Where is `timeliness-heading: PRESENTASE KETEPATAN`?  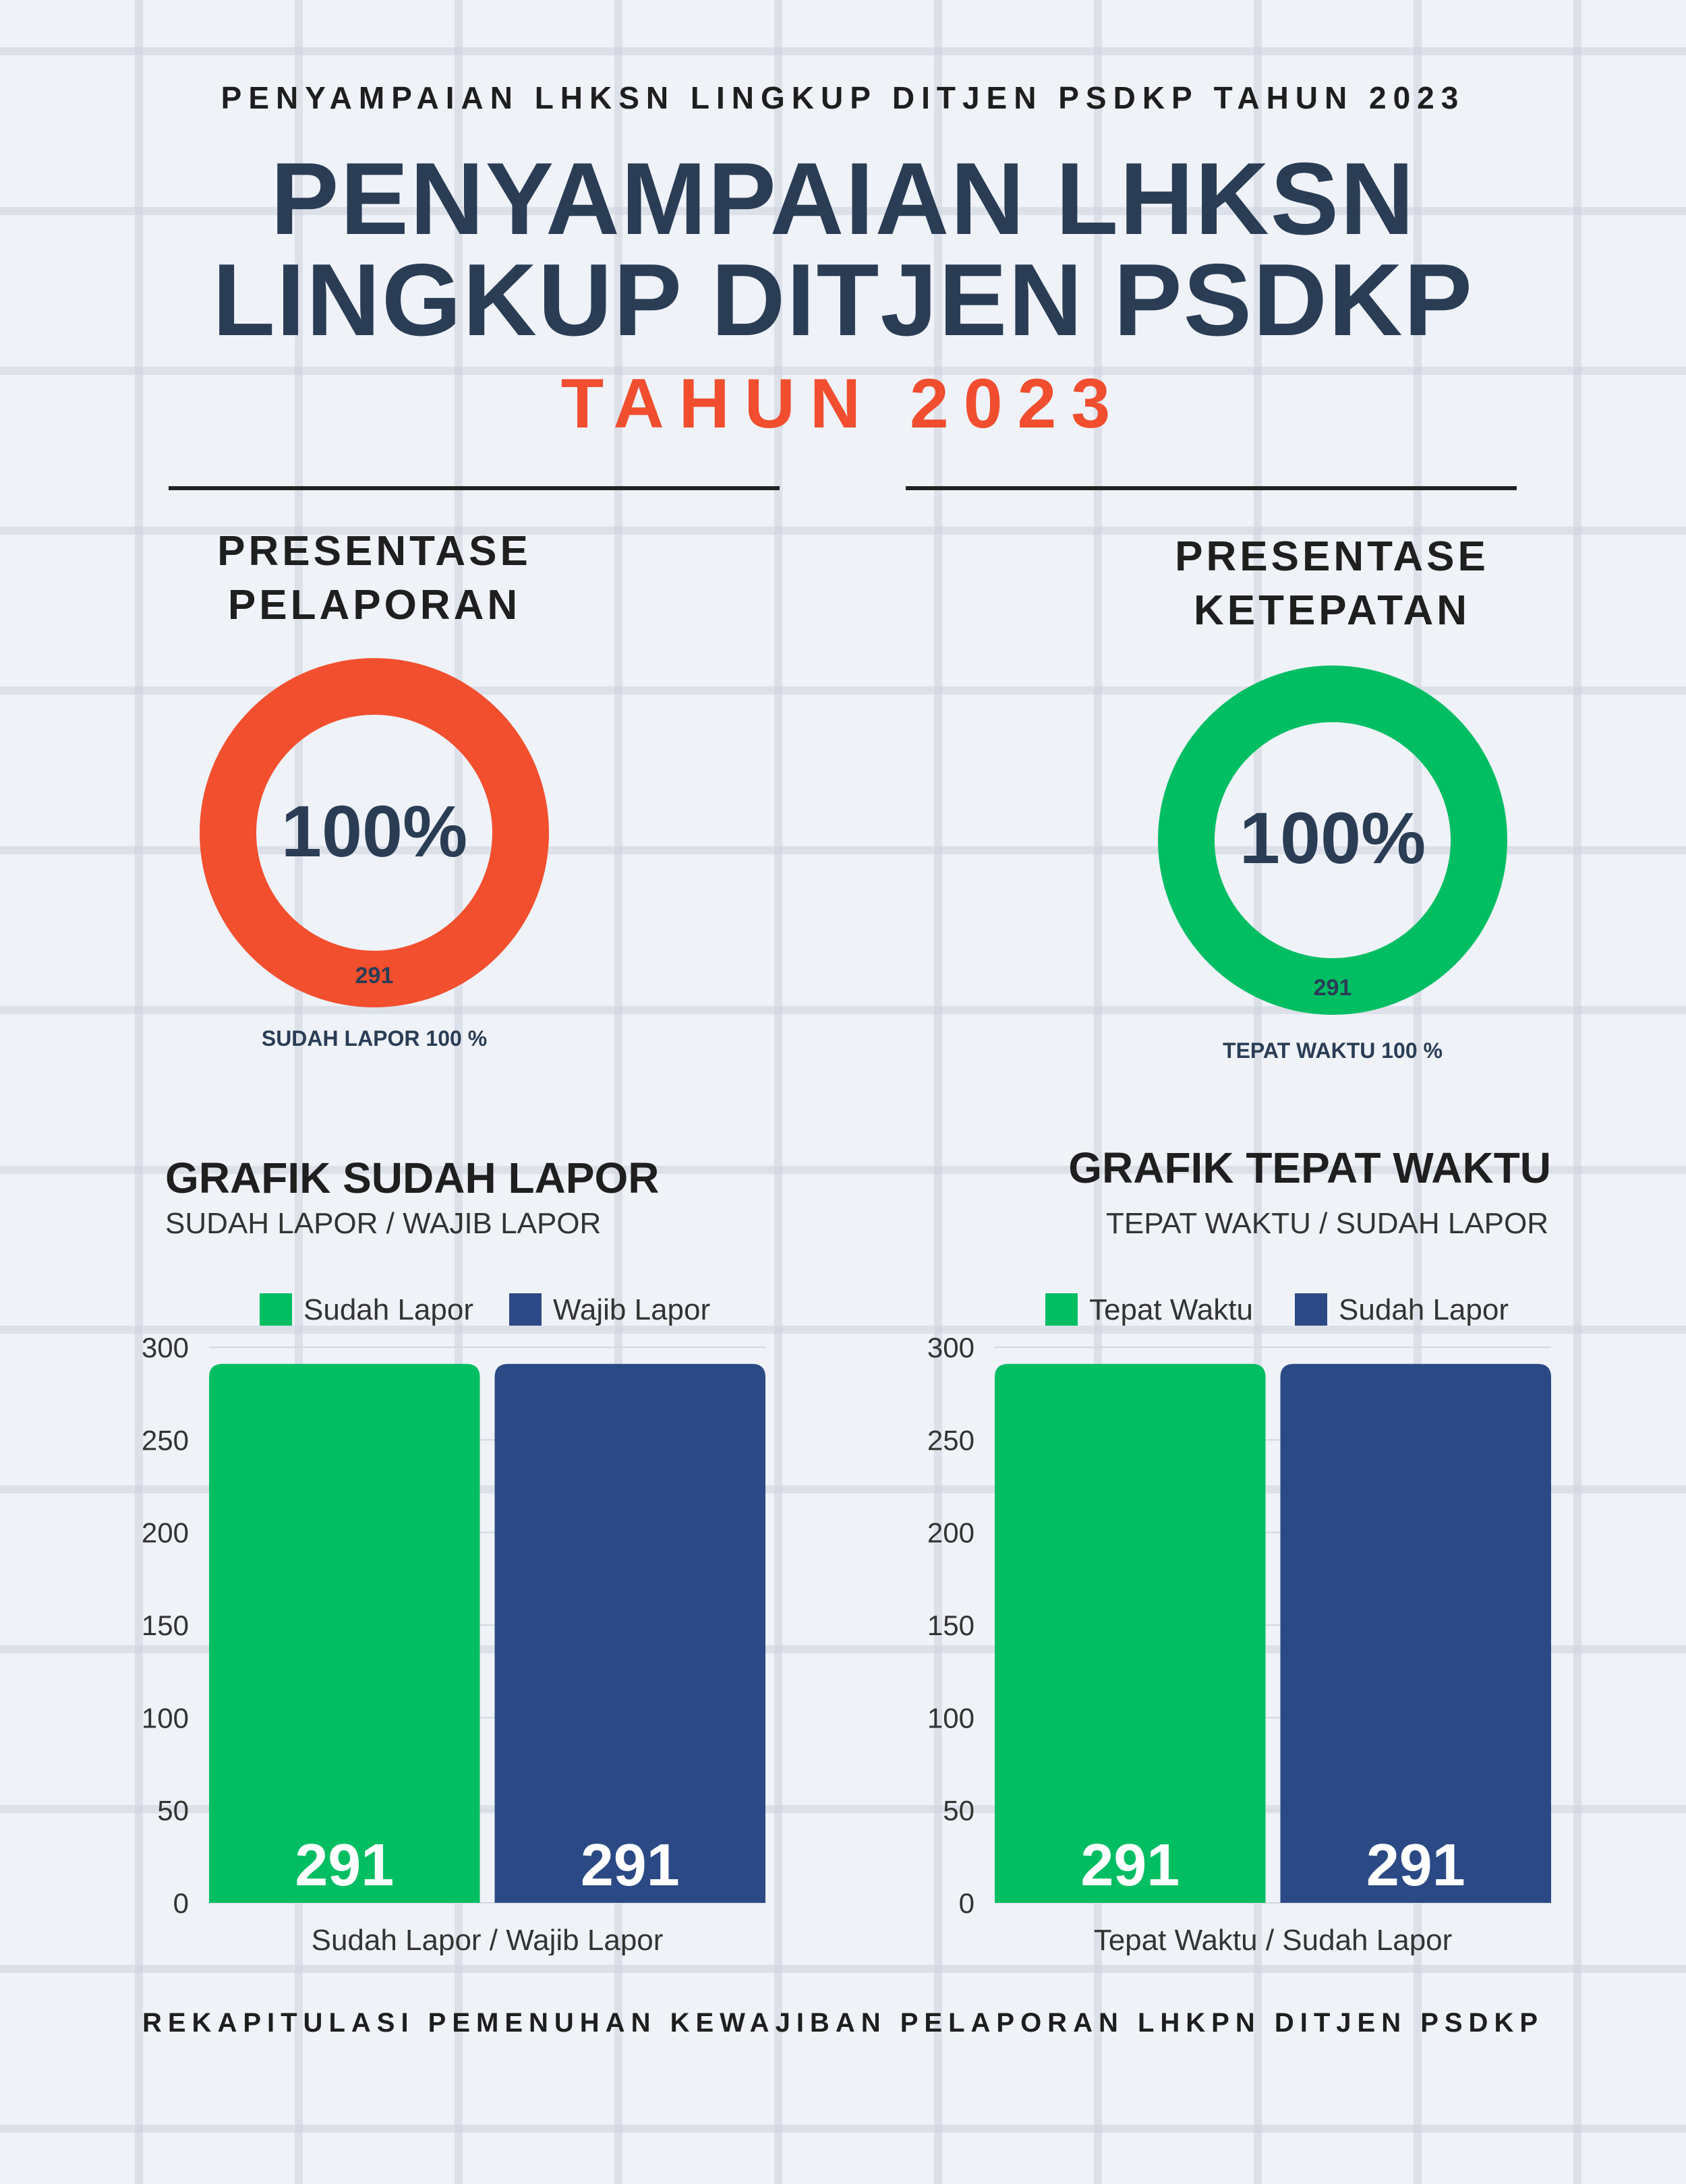 timeliness-heading: PRESENTASE KETEPATAN is located at coordinates (1332, 584).